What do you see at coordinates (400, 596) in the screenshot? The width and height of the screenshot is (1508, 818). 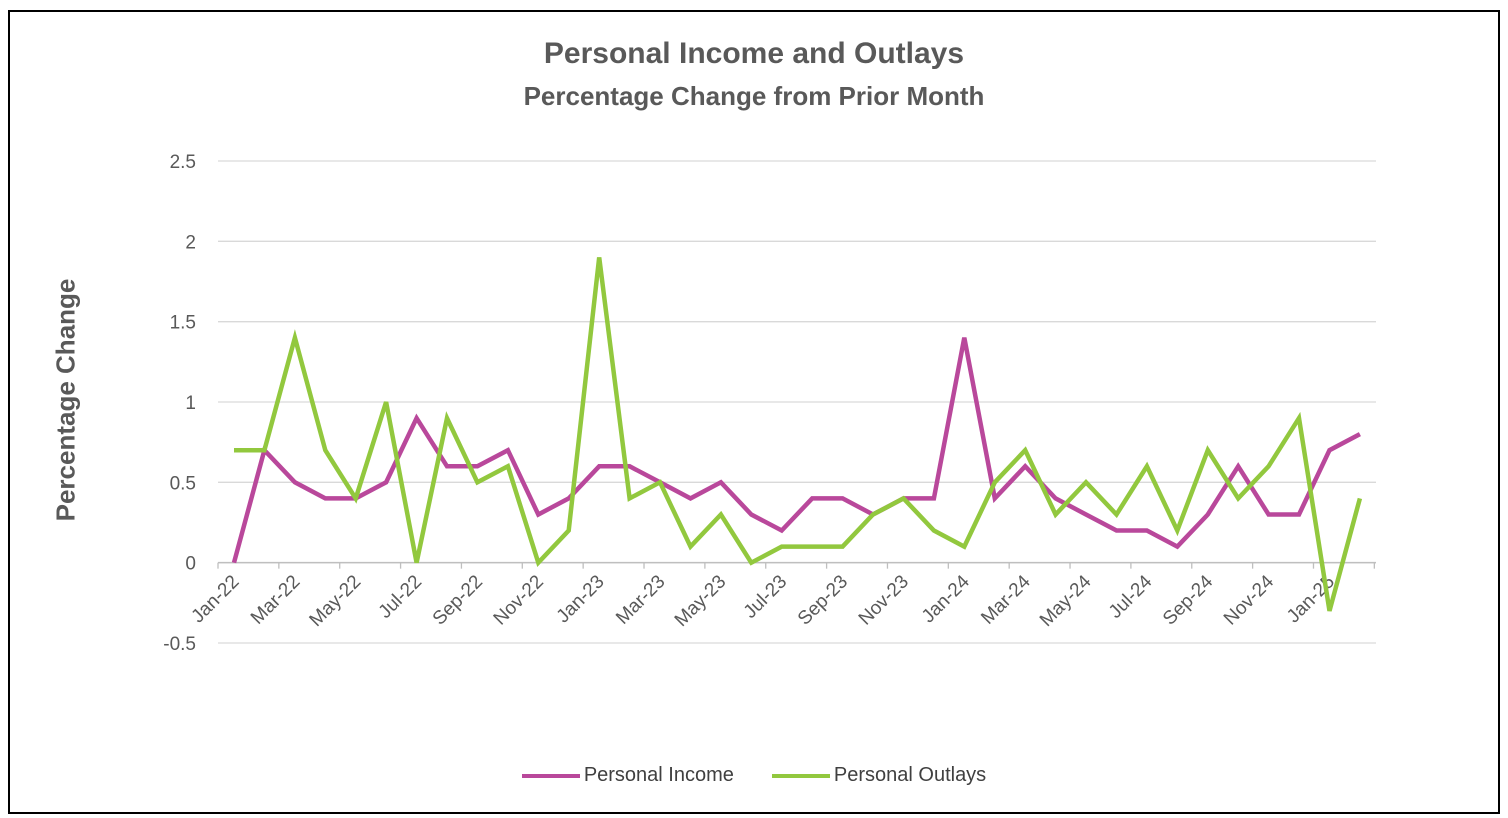 I see `x-tick-label: Jul-22` at bounding box center [400, 596].